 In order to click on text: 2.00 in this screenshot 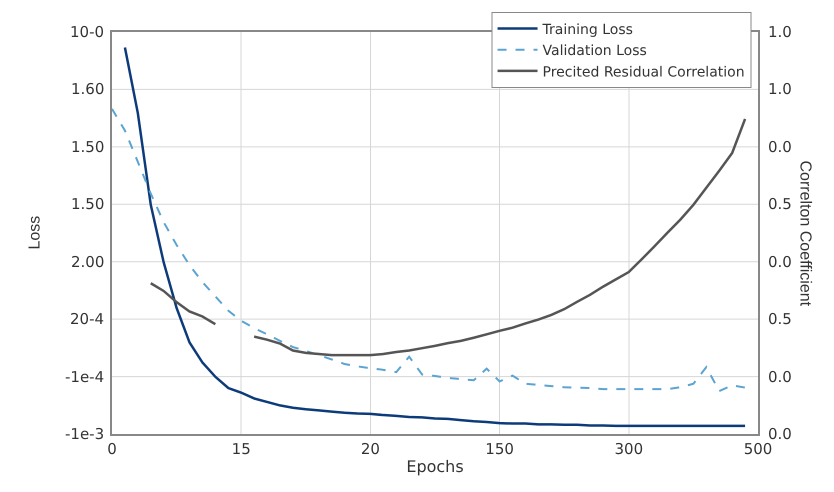, I will do `click(87, 262)`.